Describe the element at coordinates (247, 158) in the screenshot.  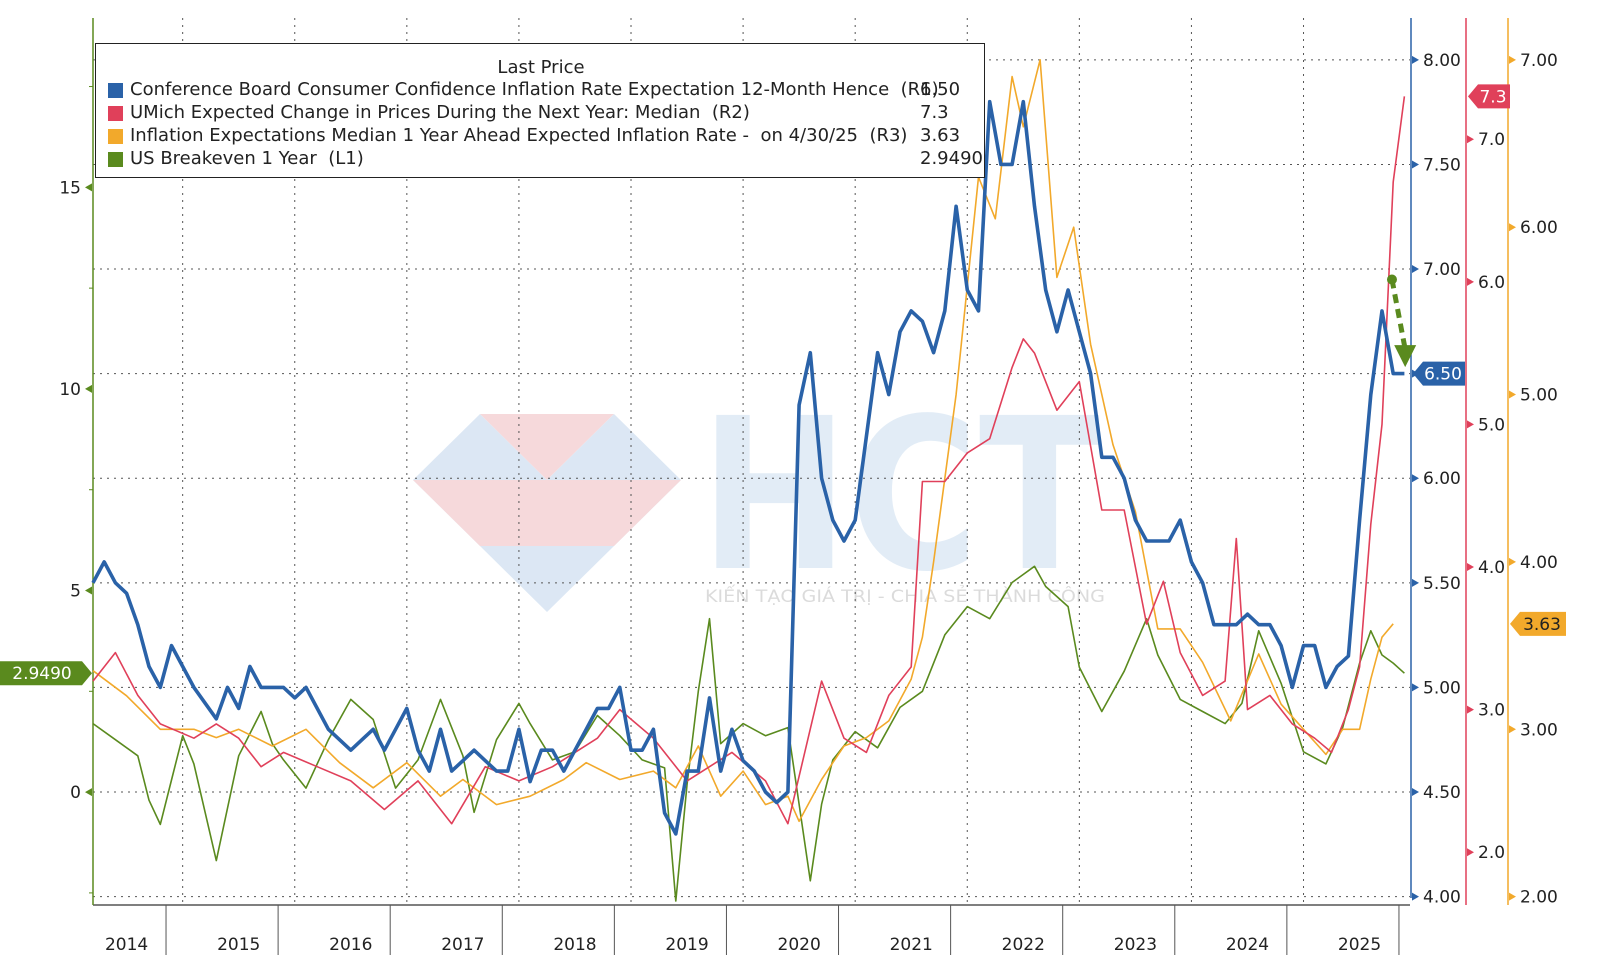
I see `legend-label: US Breakeven 1 Year (L1)` at that location.